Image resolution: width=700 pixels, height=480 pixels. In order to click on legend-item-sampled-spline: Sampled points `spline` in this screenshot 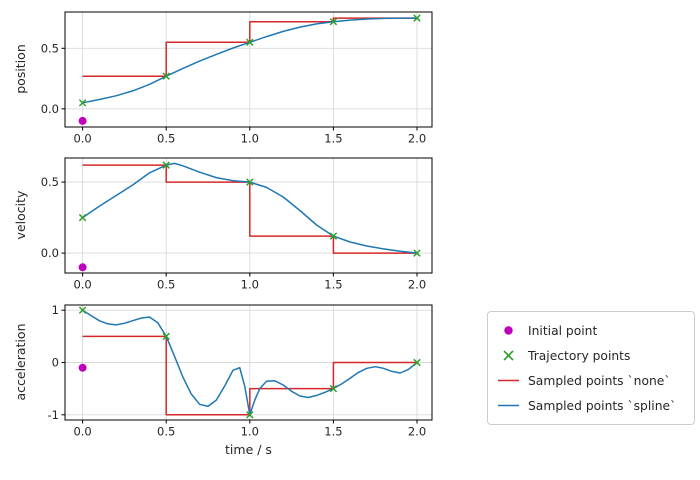, I will do `click(591, 405)`.